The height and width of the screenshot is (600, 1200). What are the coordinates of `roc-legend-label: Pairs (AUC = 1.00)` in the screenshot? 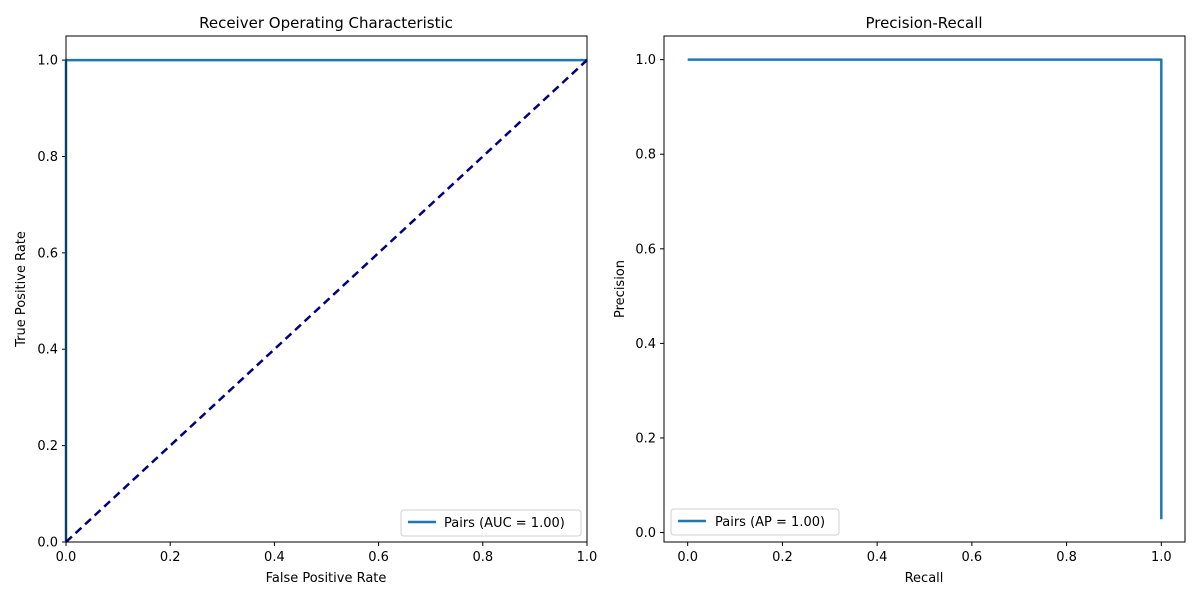 It's located at (504, 523).